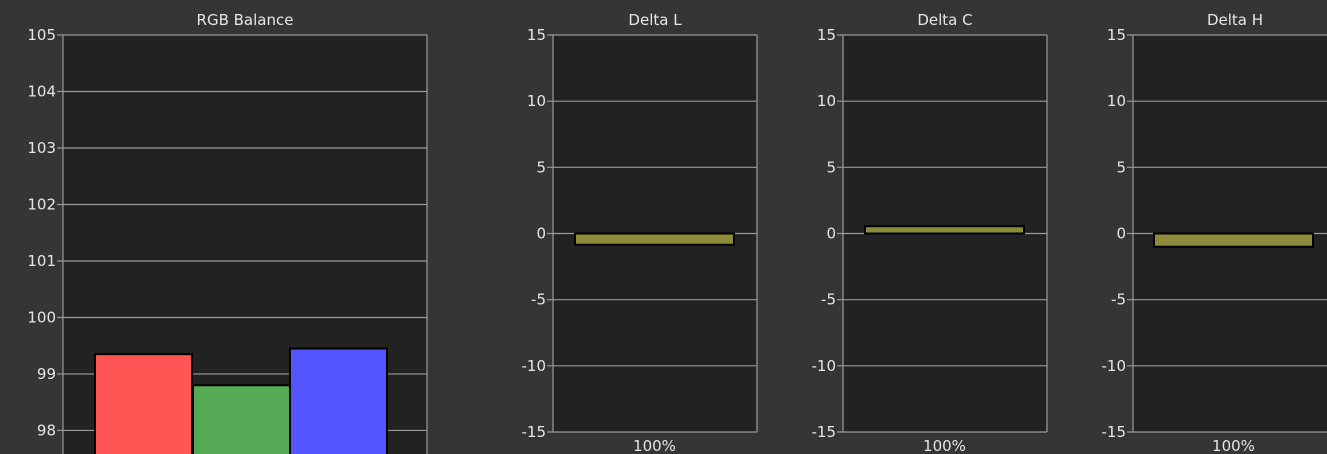  Describe the element at coordinates (41, 35) in the screenshot. I see `y-tick-label: 105` at that location.